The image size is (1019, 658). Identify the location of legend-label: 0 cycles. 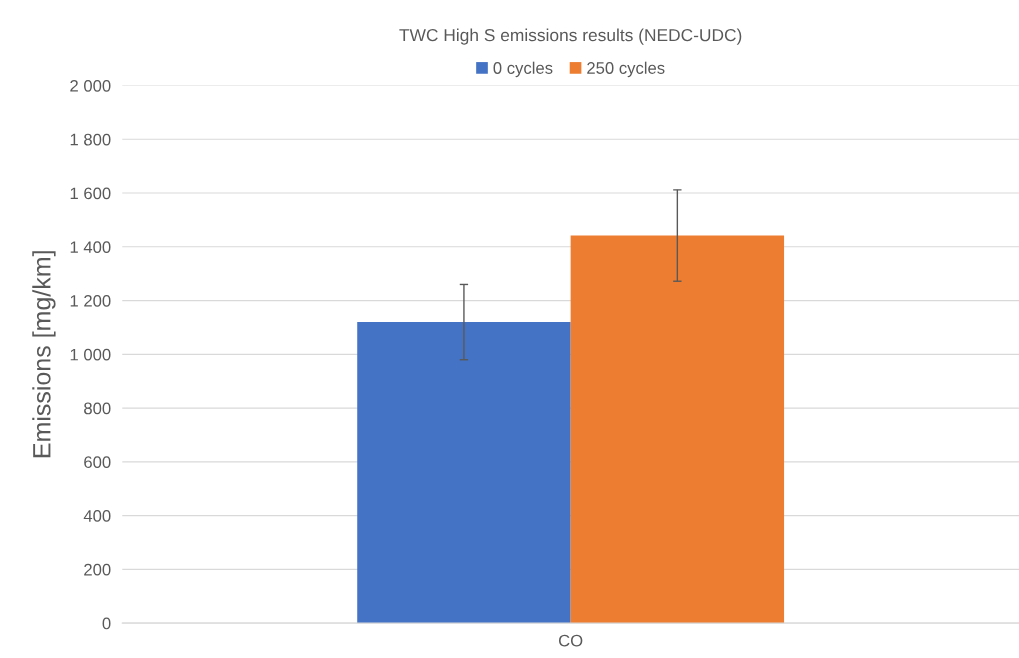
(523, 69).